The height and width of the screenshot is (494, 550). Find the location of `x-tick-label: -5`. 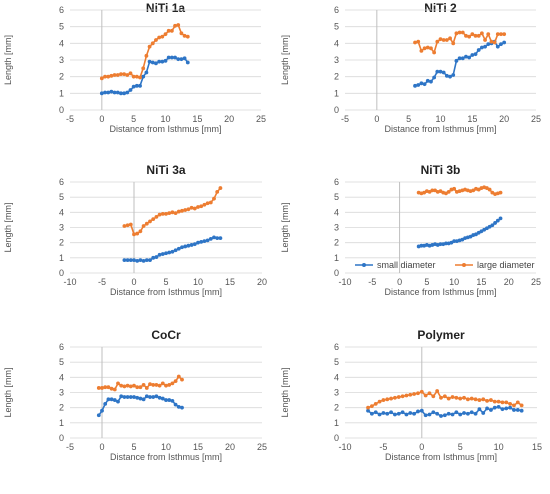

x-tick-label: -5 is located at coordinates (372, 282).